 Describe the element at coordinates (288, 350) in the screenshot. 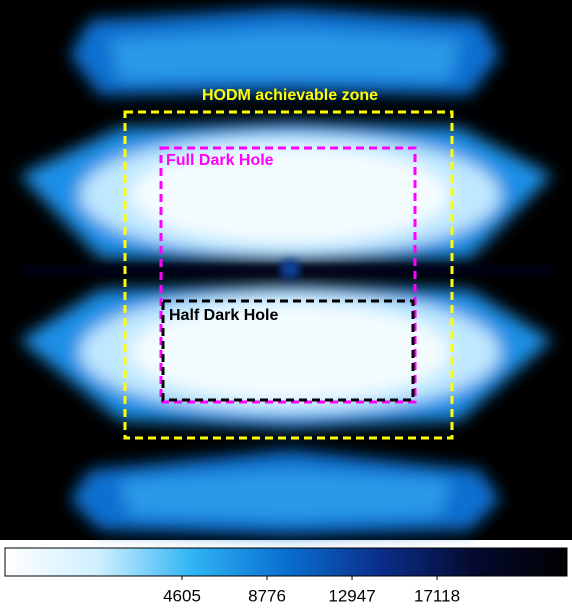

I see `annotation-box` at that location.